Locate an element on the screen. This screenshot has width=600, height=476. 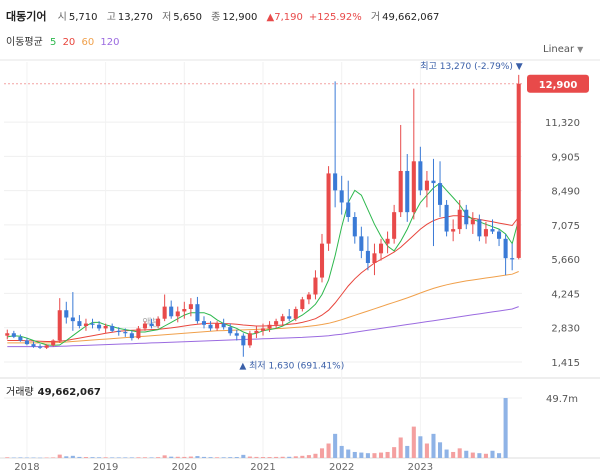
open-value: 5,710 is located at coordinates (83, 17).